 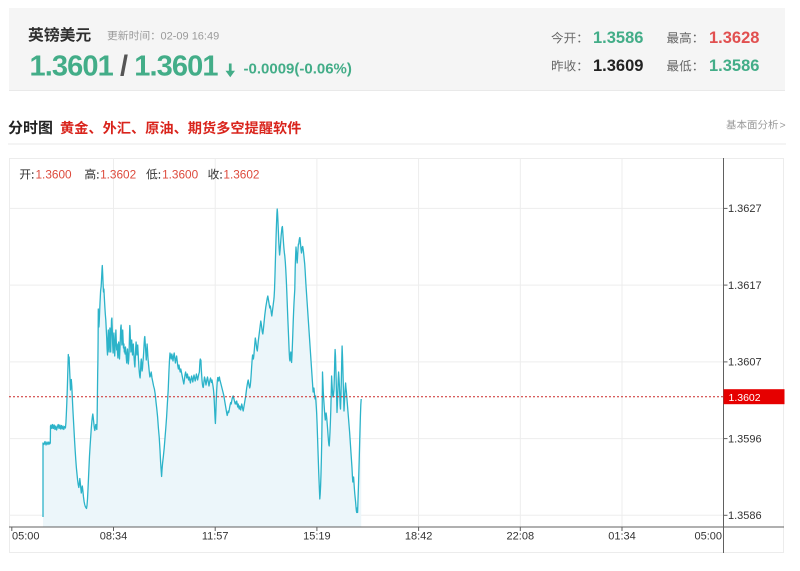 What do you see at coordinates (124, 67) in the screenshot?
I see `svg-text: 1.3601 / 1.3601` at bounding box center [124, 67].